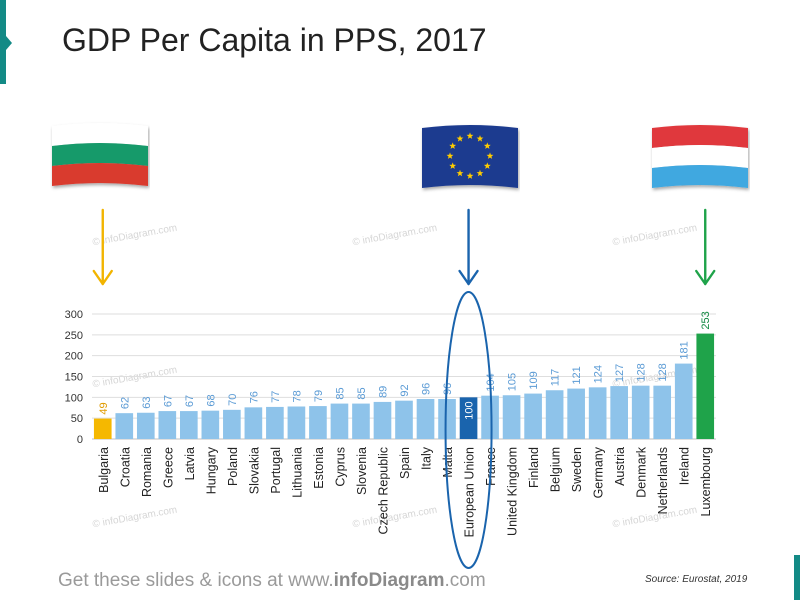 Image resolution: width=800 pixels, height=600 pixels. What do you see at coordinates (361, 421) in the screenshot?
I see `bar-slovenia` at bounding box center [361, 421].